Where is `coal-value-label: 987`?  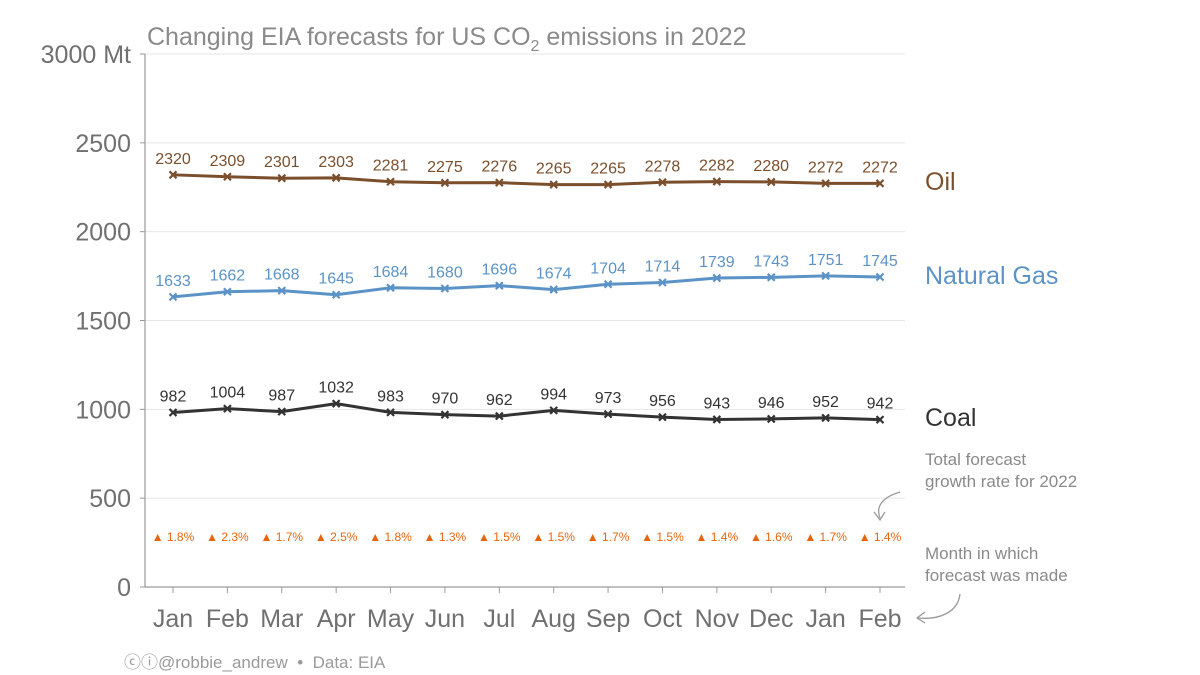 coal-value-label: 987 is located at coordinates (281, 396).